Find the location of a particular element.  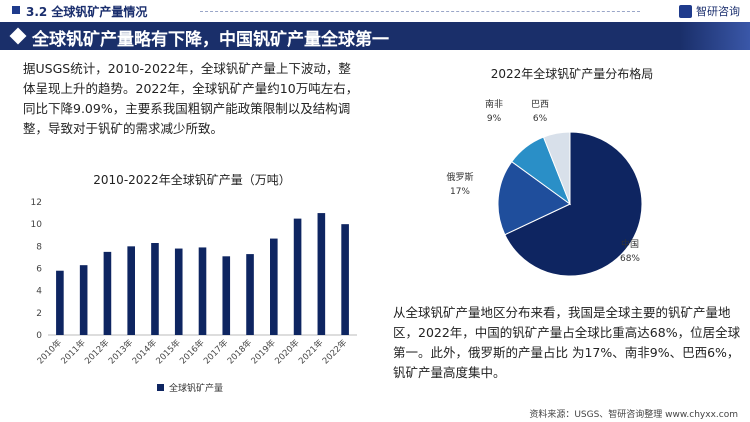

y-tick-label: 10 is located at coordinates (37, 225).